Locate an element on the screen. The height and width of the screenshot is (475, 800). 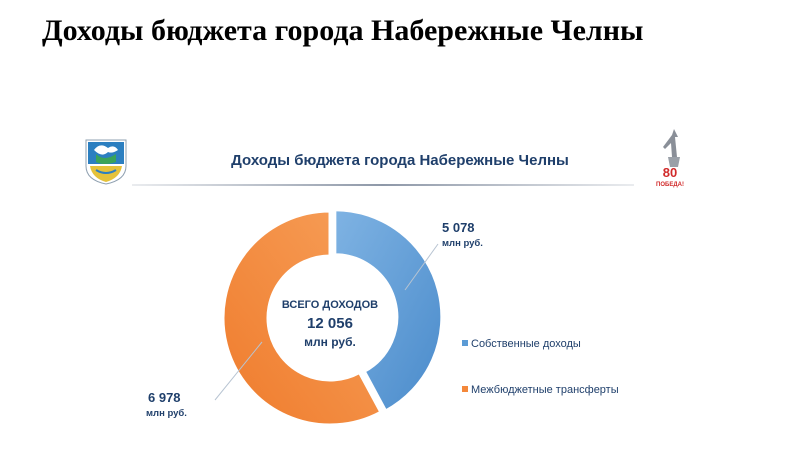
slice-own-revenue is located at coordinates (388, 310).